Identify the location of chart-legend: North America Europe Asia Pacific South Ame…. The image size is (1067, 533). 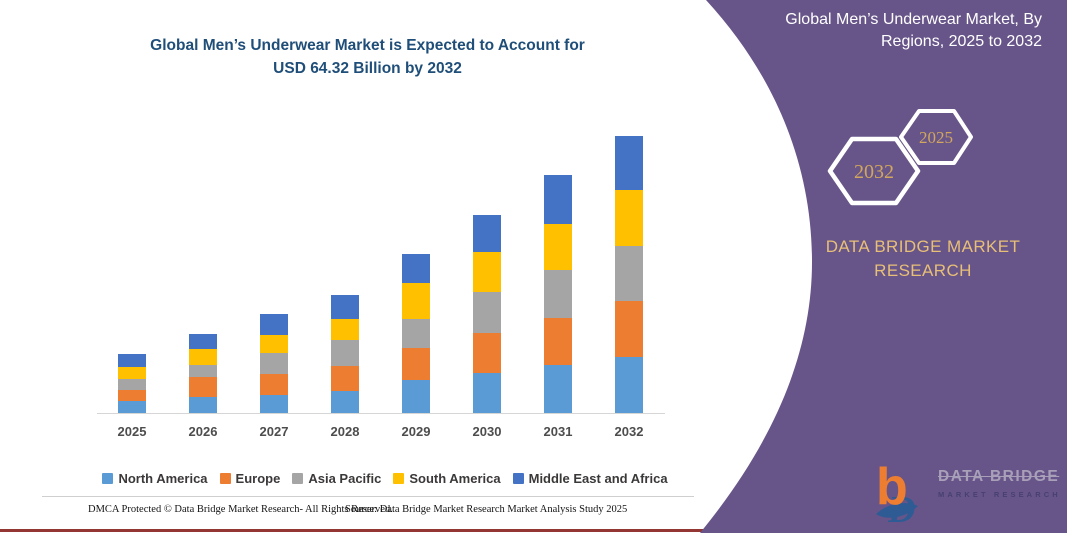
(385, 478).